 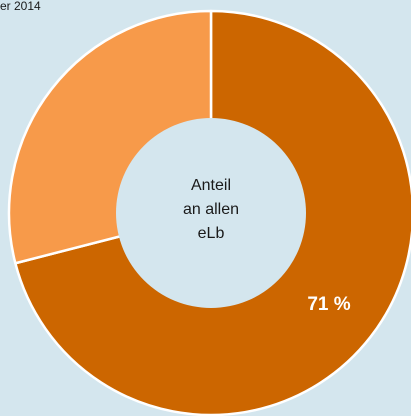 What do you see at coordinates (328, 304) in the screenshot?
I see `slice-data-label: 71 %` at bounding box center [328, 304].